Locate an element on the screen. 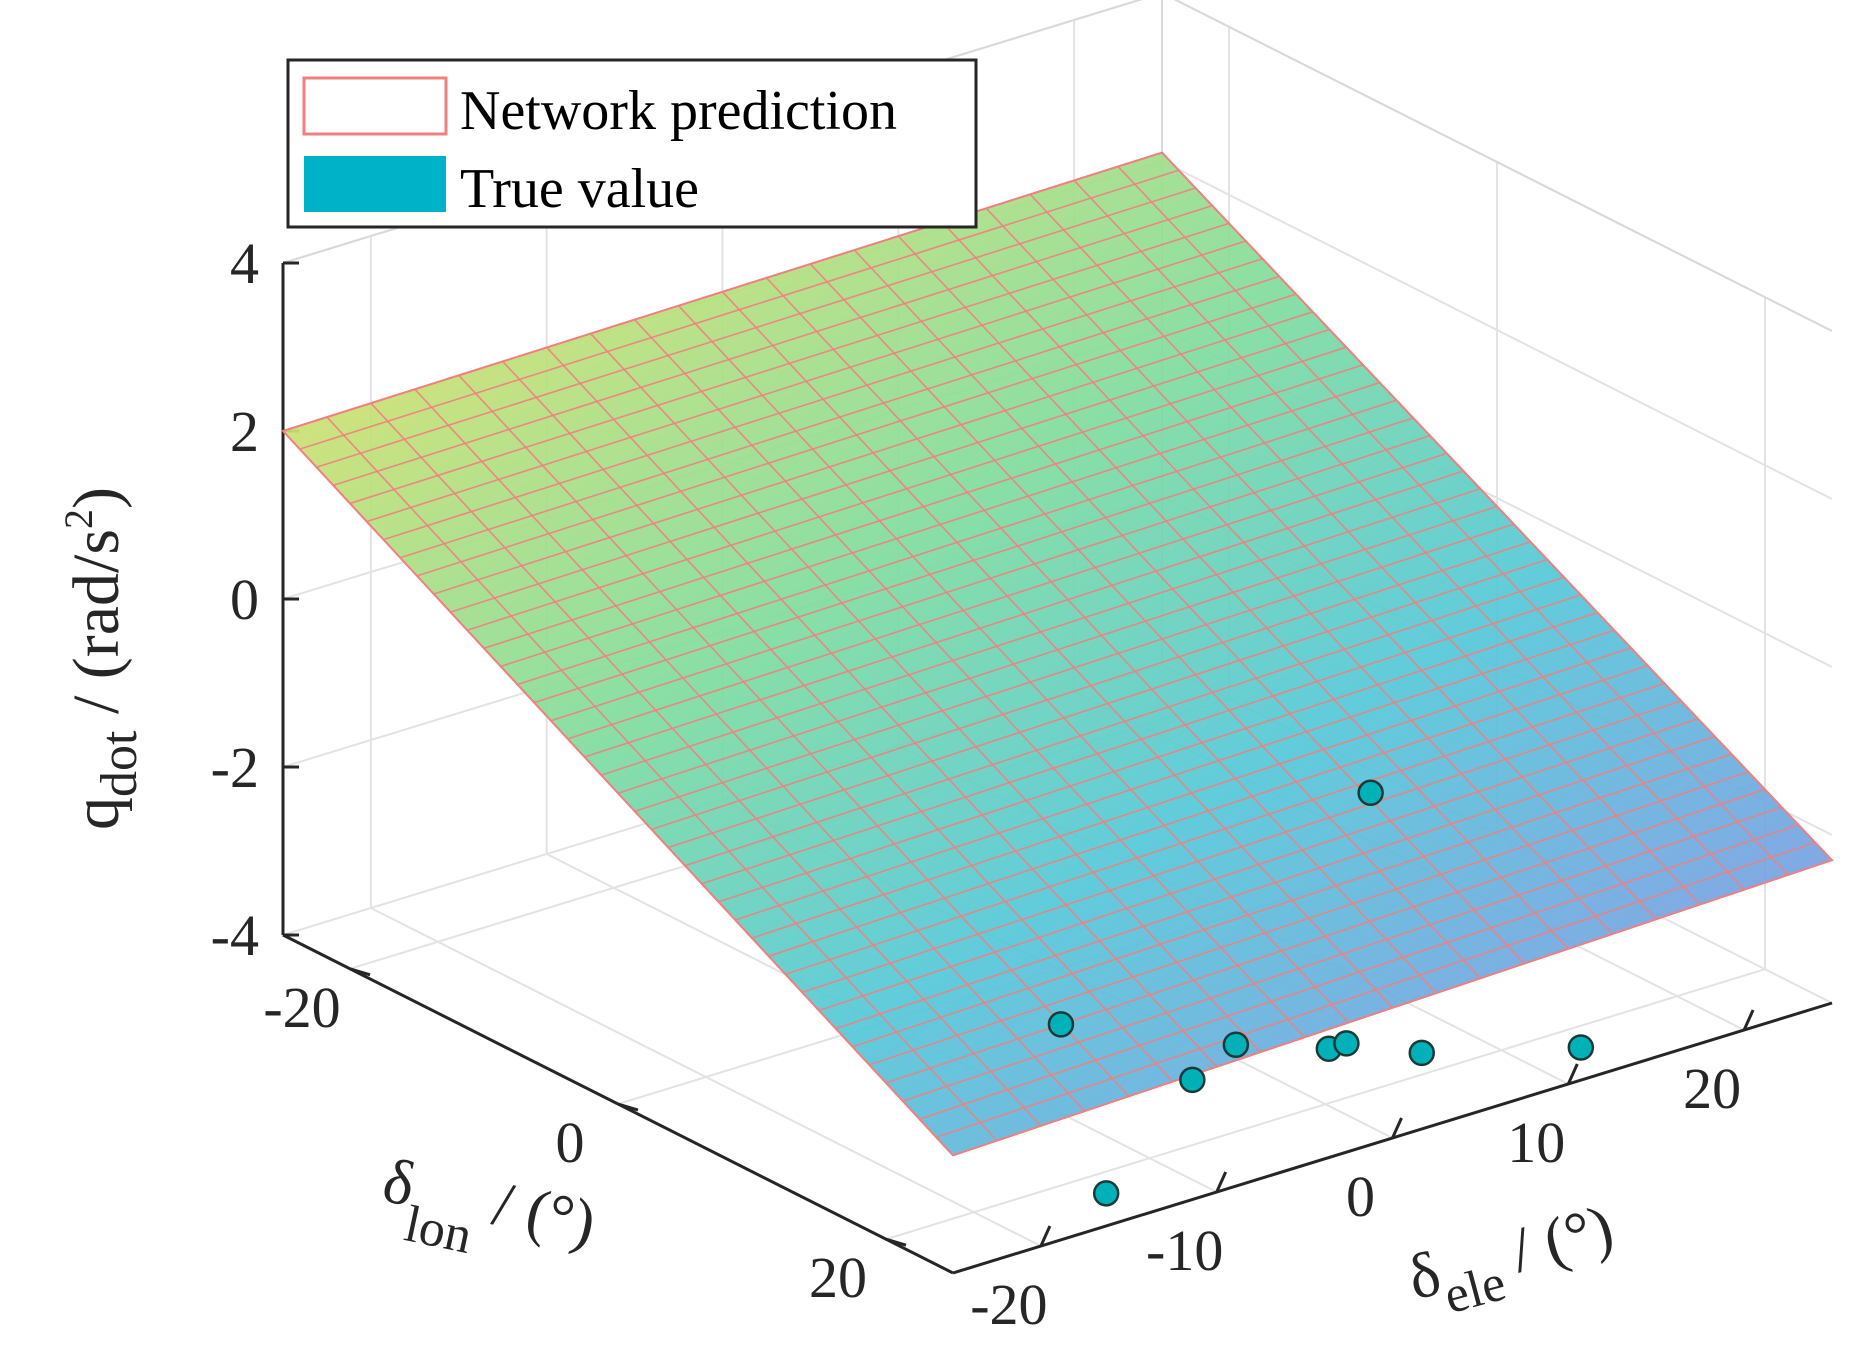 This screenshot has width=1868, height=1353. y-tick-label: 20 is located at coordinates (838, 1277).